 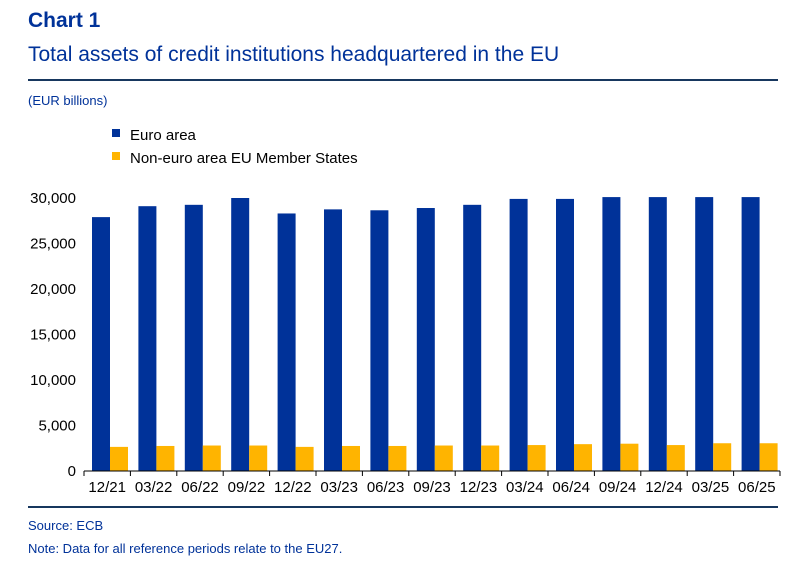 I want to click on x-tick-label: 06/23, so click(x=386, y=487).